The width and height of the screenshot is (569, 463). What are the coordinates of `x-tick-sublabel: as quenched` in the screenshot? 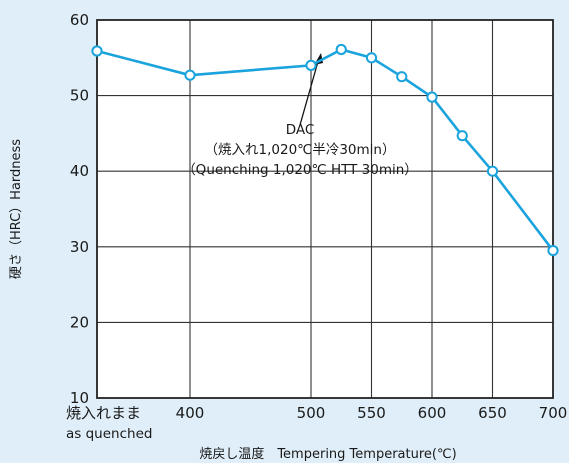 It's located at (109, 434).